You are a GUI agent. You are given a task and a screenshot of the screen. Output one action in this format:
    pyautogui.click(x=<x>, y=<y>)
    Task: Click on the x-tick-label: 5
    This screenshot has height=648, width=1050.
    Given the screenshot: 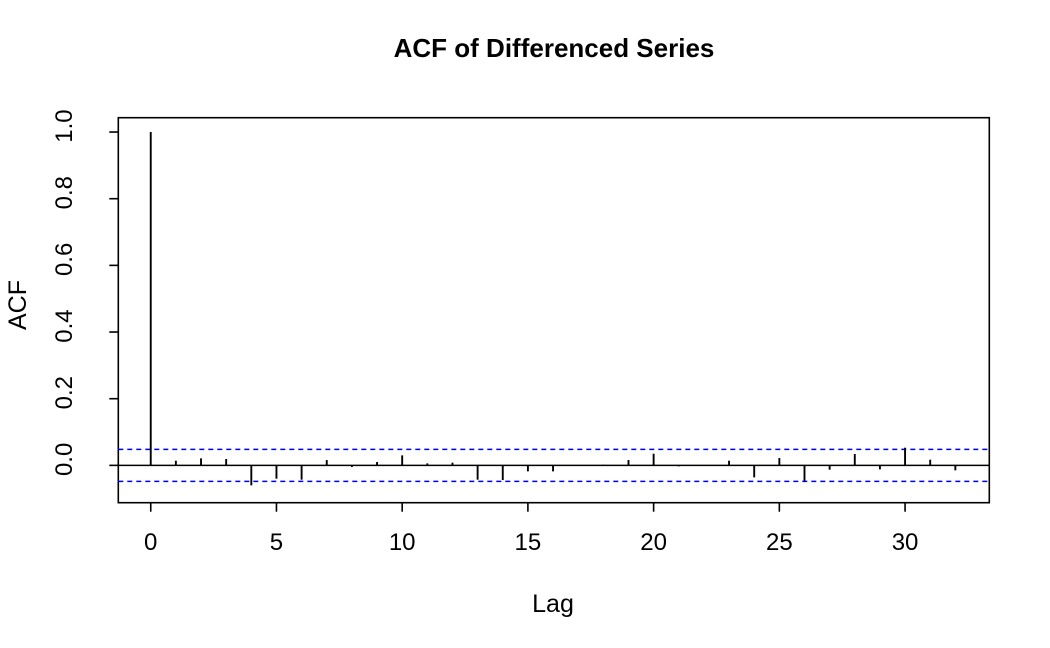 What is the action you would take?
    pyautogui.click(x=276, y=542)
    